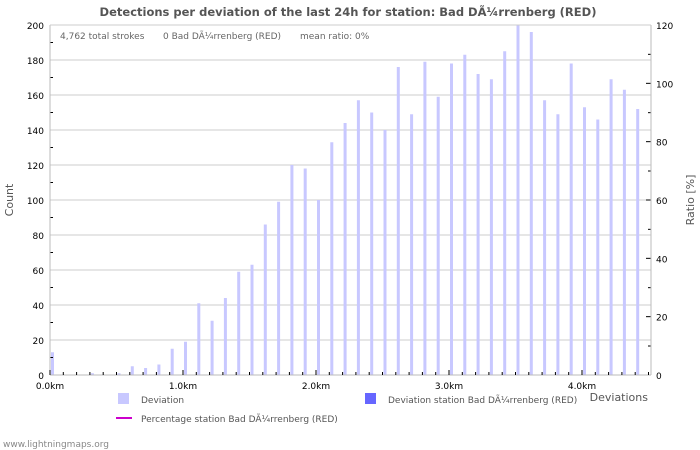 The height and width of the screenshot is (450, 700). I want to click on y-tick-label: 180, so click(35, 62).